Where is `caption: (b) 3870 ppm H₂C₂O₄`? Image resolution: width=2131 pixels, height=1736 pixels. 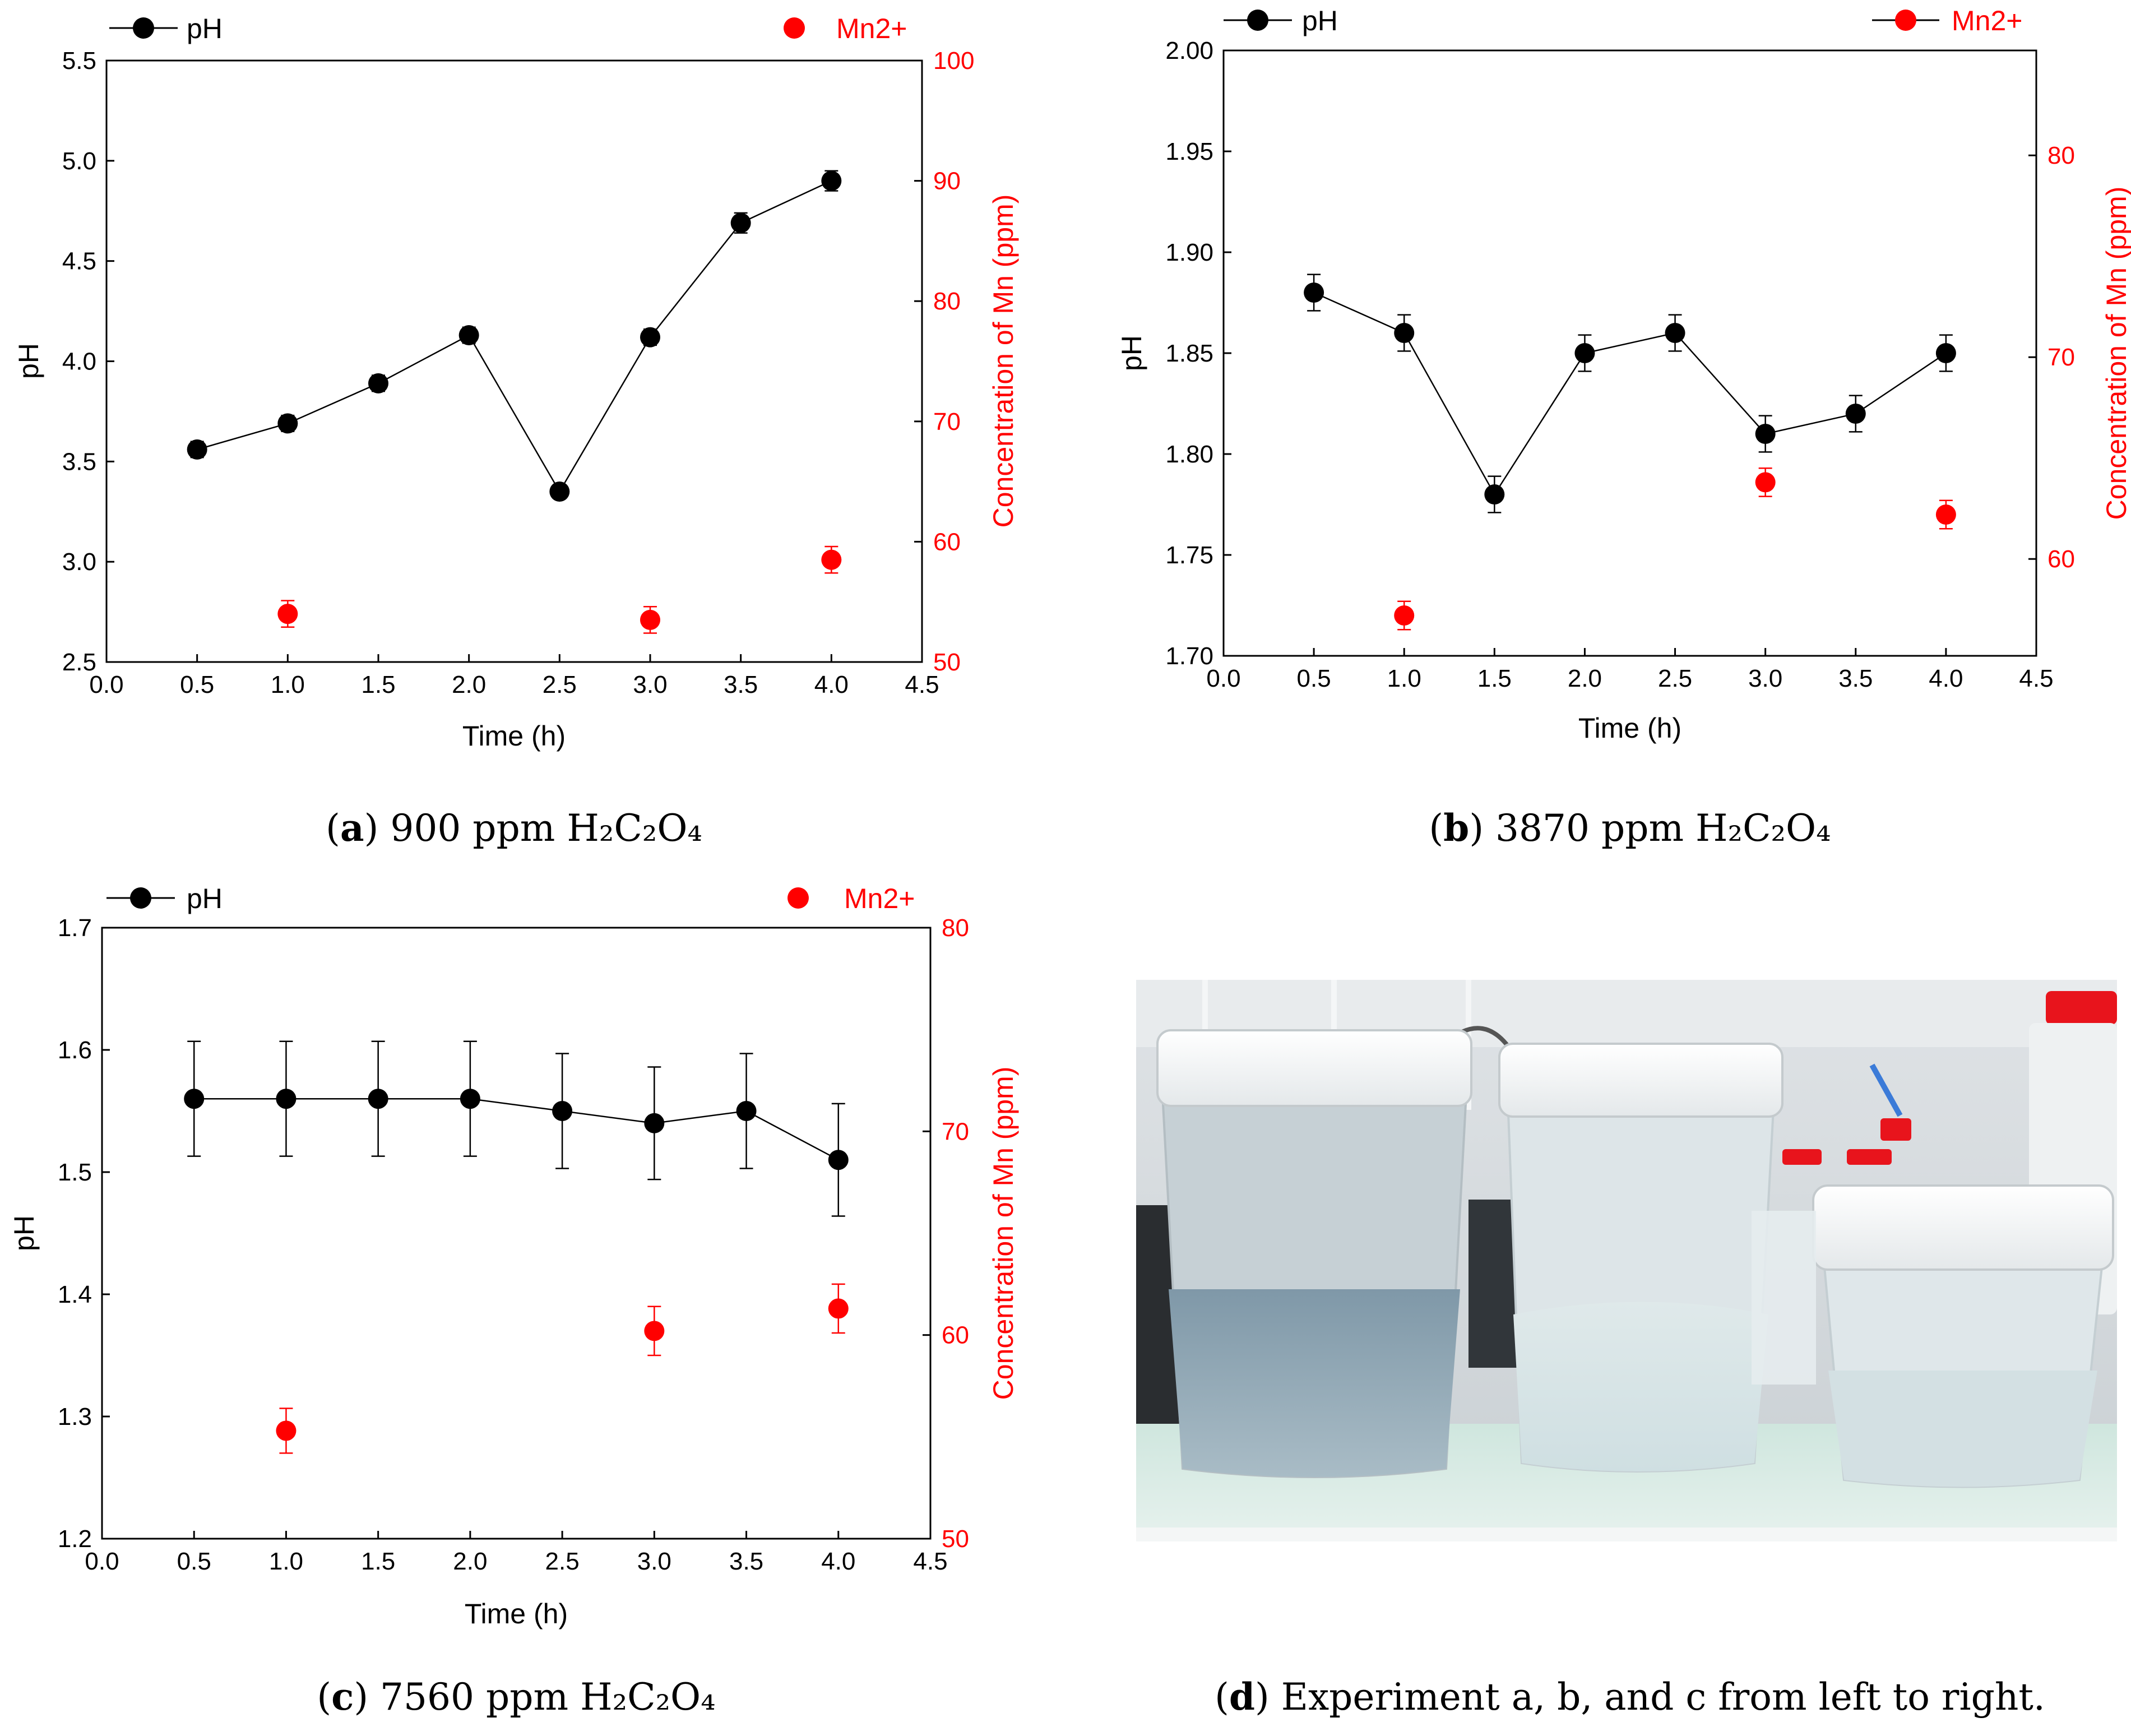
caption: (b) 3870 ppm H₂C₂O₄ is located at coordinates (1630, 828).